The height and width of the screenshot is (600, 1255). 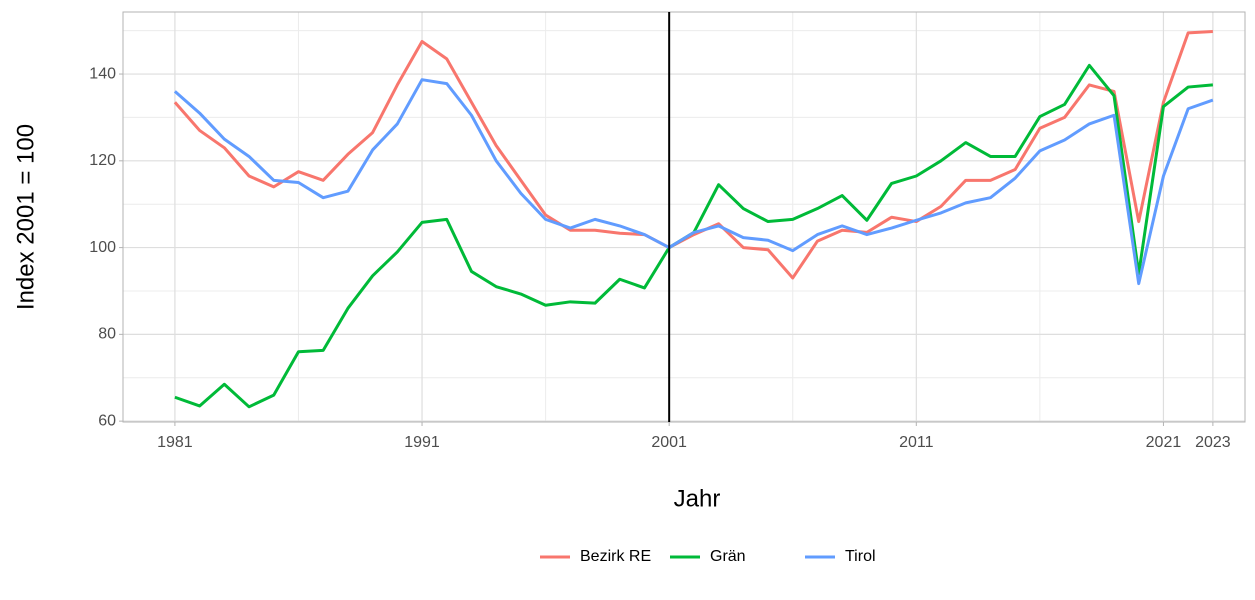 I want to click on x-tick-label: 2001, so click(x=669, y=442).